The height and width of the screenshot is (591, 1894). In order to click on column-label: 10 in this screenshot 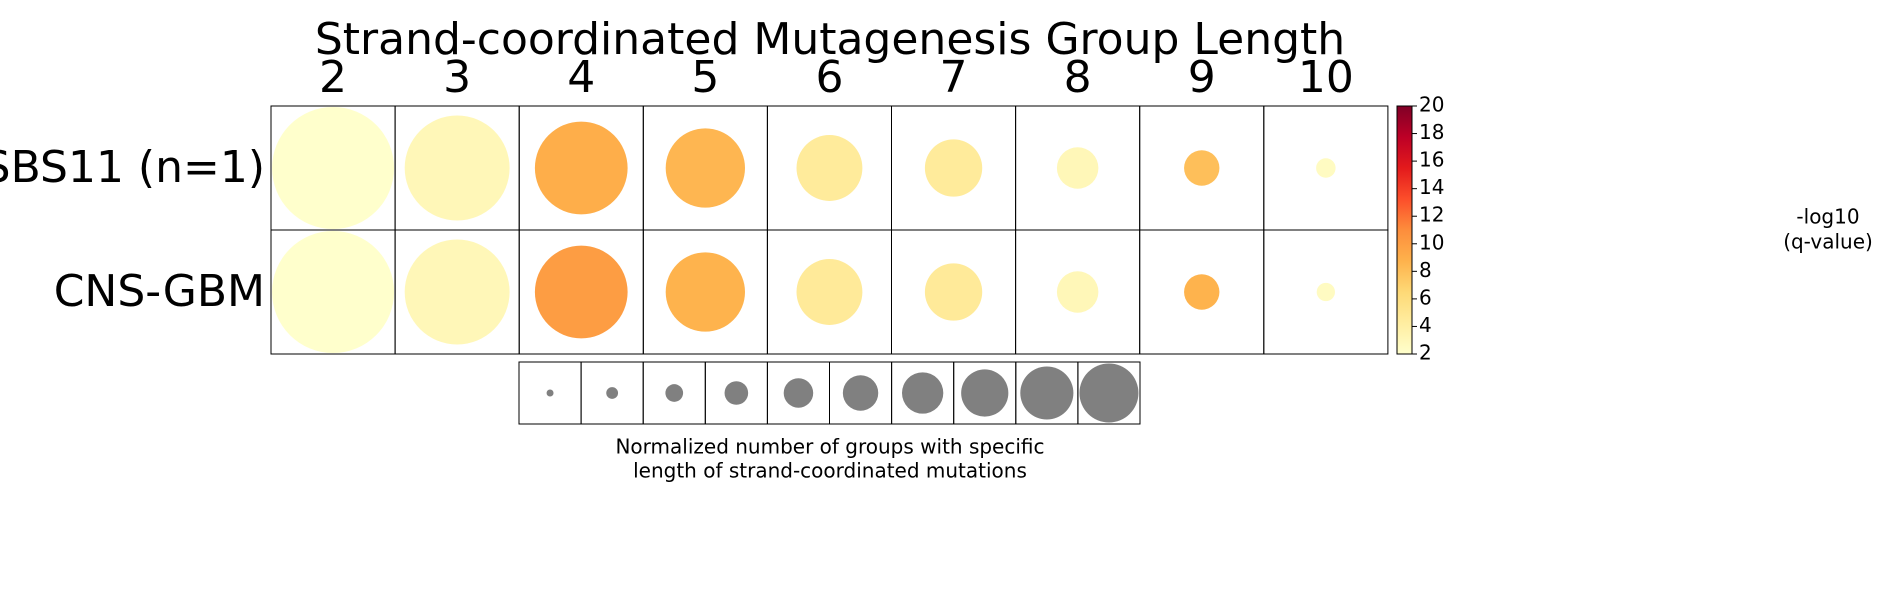, I will do `click(1326, 77)`.